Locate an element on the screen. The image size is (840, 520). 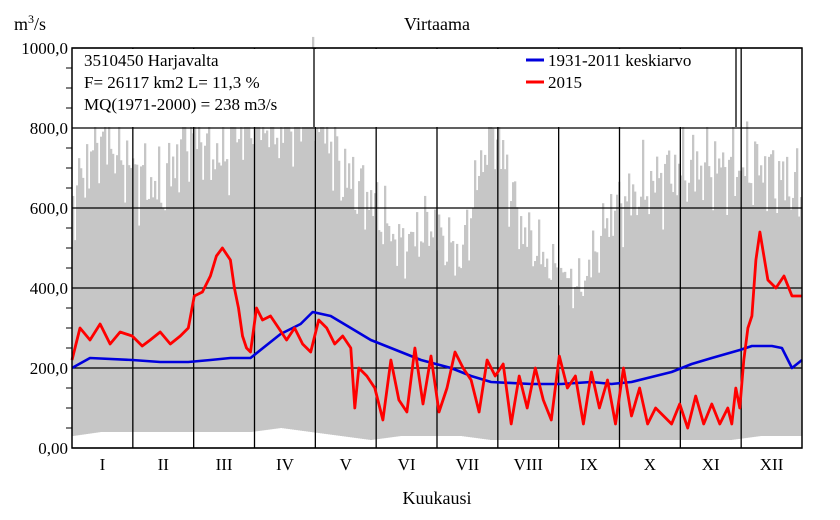
x-tick-label: IV is located at coordinates (285, 464).